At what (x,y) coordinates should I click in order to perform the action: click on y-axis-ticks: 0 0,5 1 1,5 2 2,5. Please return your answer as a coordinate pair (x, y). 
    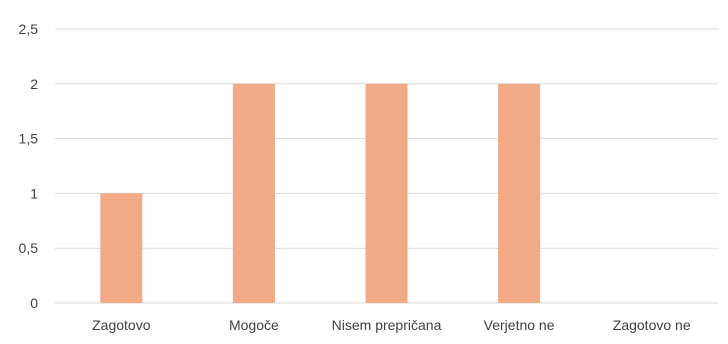
    Looking at the image, I should click on (29, 166).